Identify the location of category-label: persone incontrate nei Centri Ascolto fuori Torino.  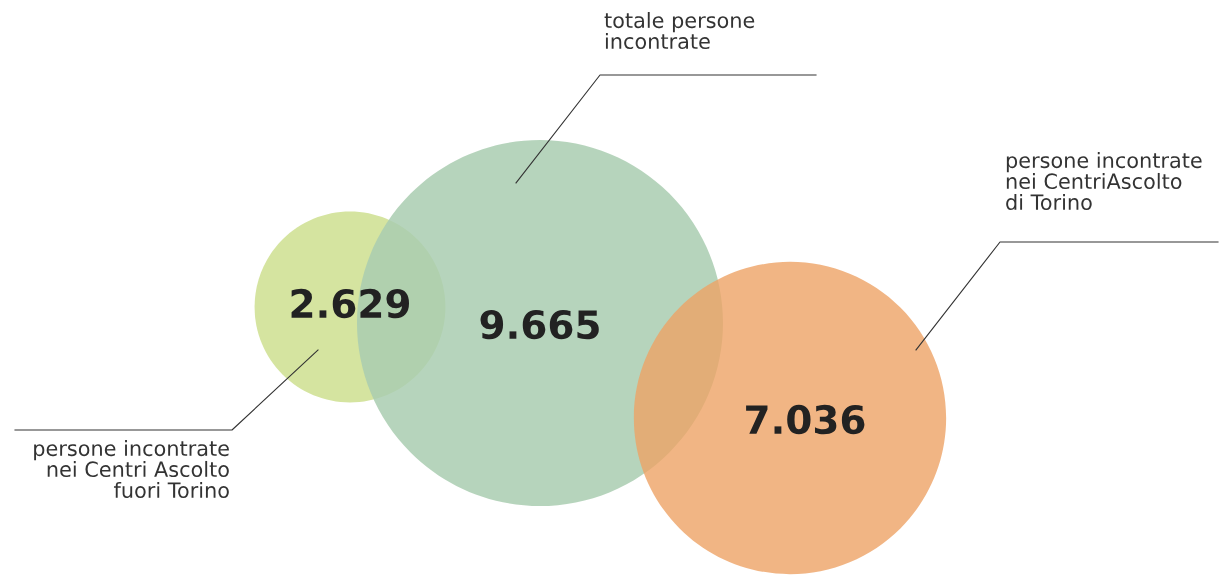
(131, 469).